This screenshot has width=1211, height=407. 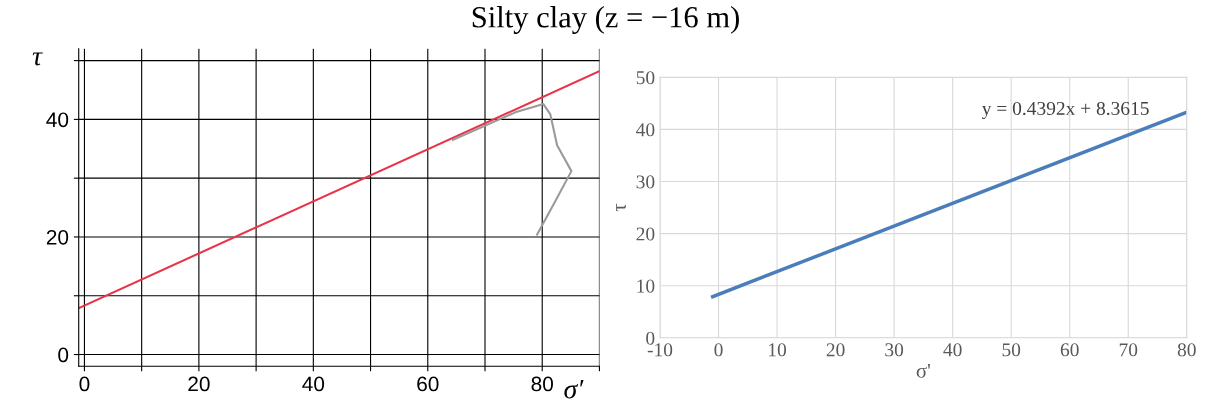 I want to click on y-tick-label: 10, so click(x=646, y=286).